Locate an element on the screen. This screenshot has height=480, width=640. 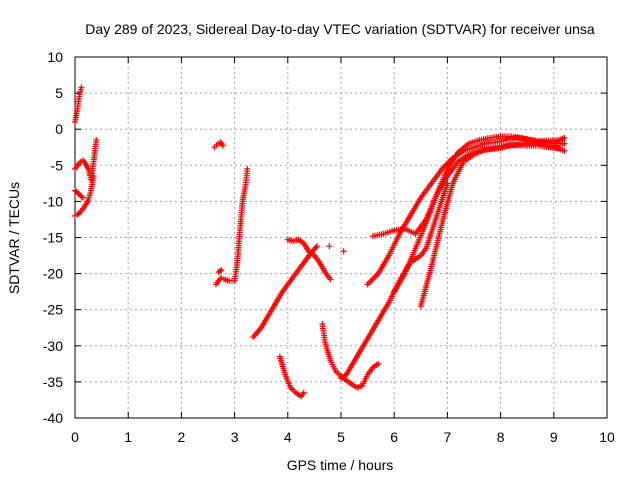
y-tick-label: -15 is located at coordinates (53, 238).